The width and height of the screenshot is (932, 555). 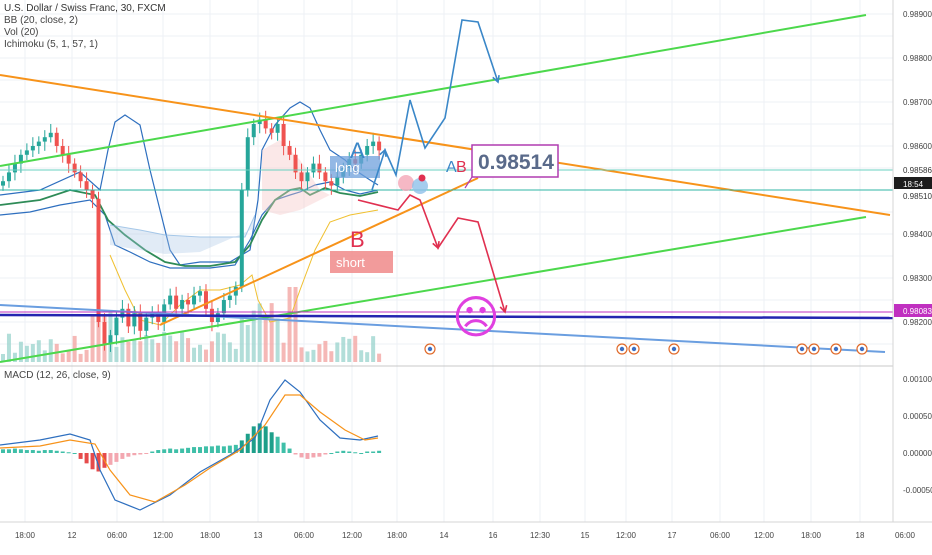 What do you see at coordinates (436, 245) in the screenshot?
I see `red-arrowhead` at bounding box center [436, 245].